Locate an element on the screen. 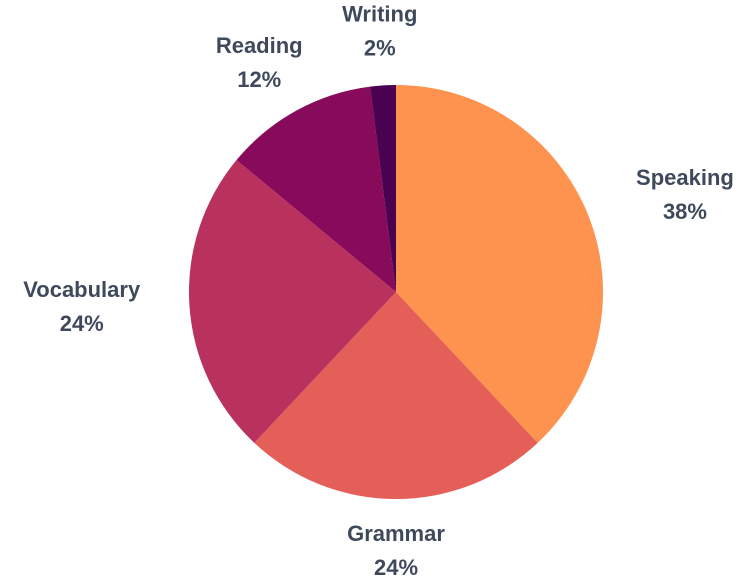 Image resolution: width=750 pixels, height=582 pixels. slice-label: Grammar is located at coordinates (396, 533).